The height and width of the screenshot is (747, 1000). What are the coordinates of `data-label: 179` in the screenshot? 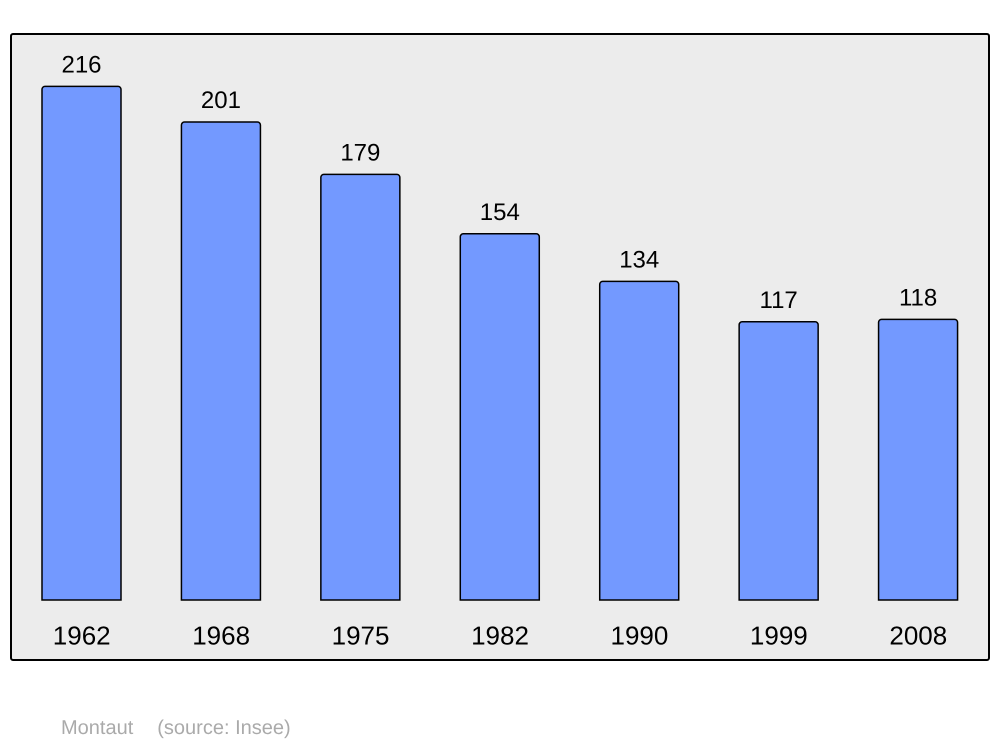 It's located at (360, 152).